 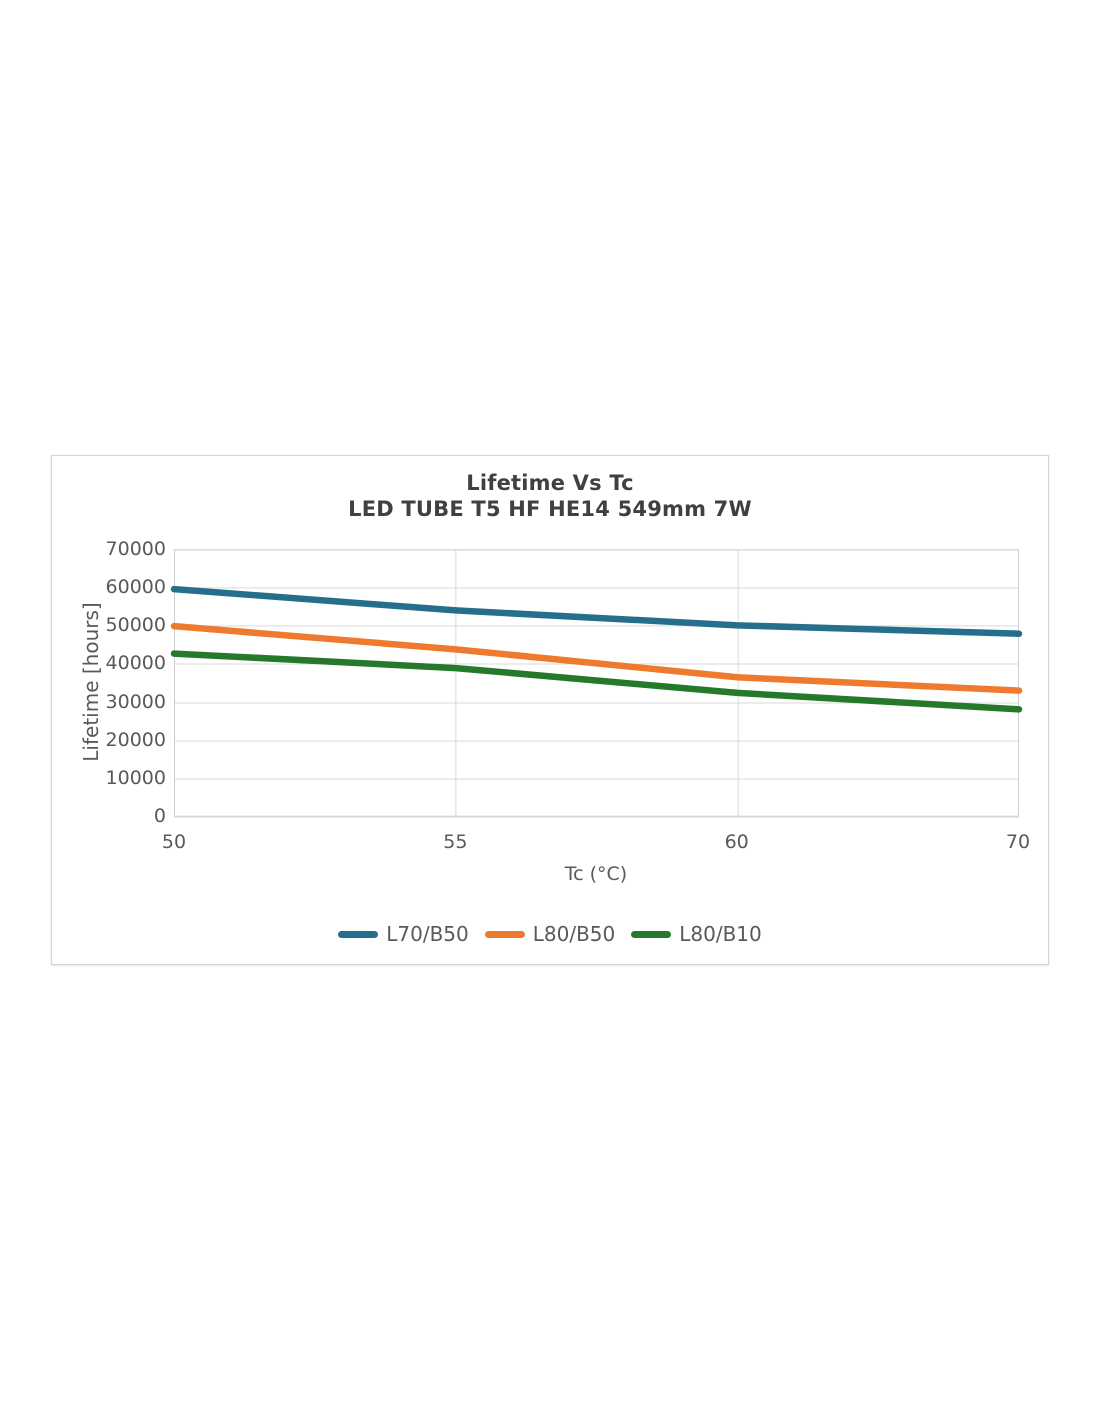 I want to click on y-tick-label: 0, so click(x=159, y=816).